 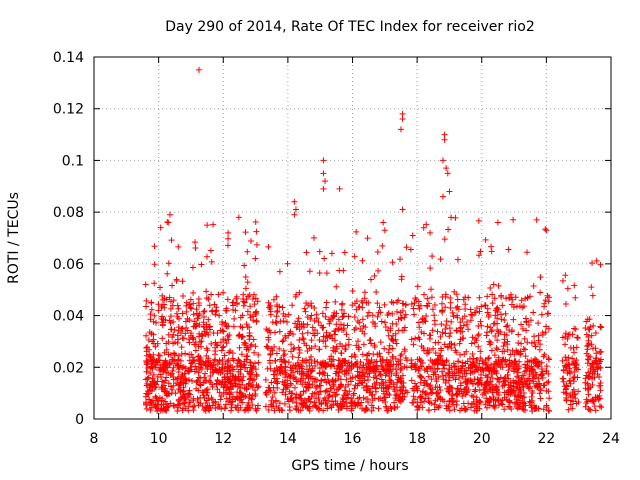 What do you see at coordinates (611, 439) in the screenshot?
I see `x-tick-label: 24` at bounding box center [611, 439].